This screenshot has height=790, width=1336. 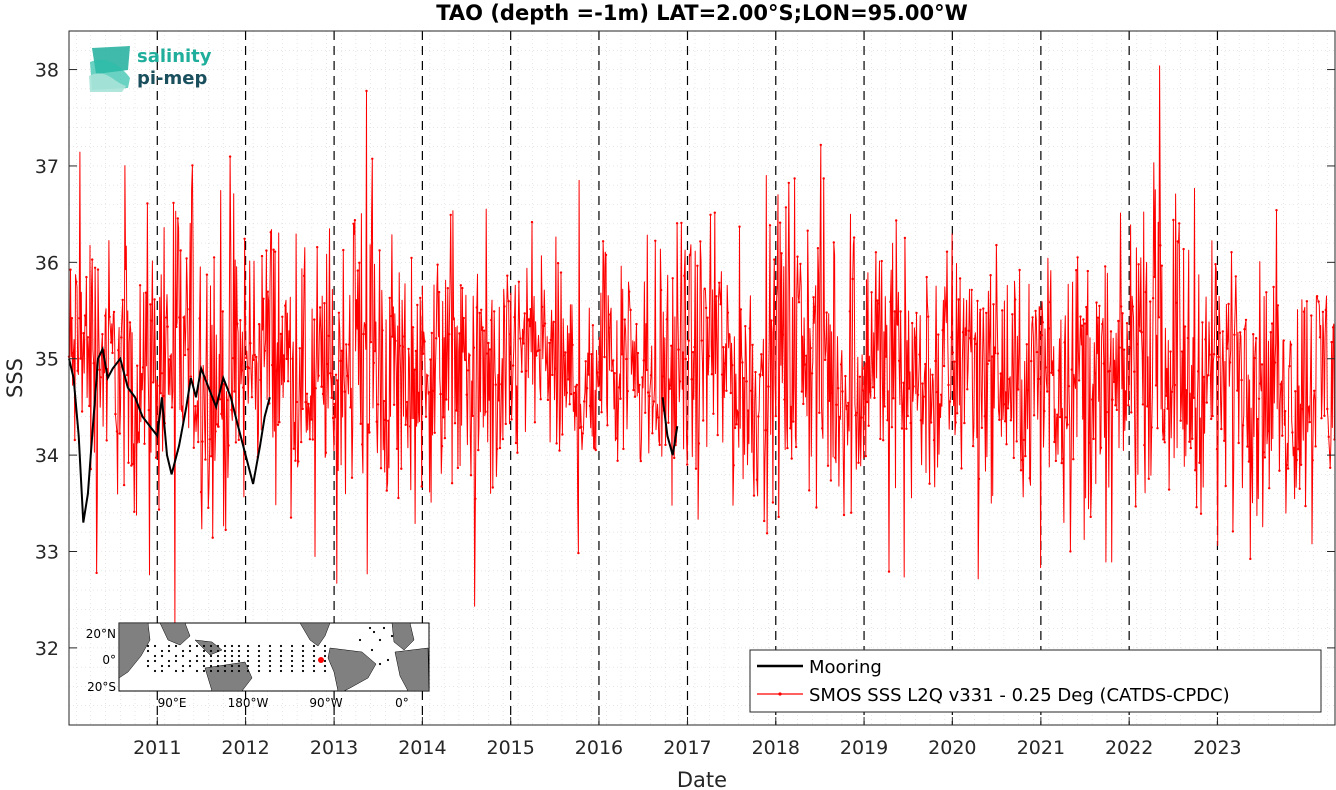 What do you see at coordinates (845, 667) in the screenshot?
I see `legend-mooring-label: Mooring` at bounding box center [845, 667].